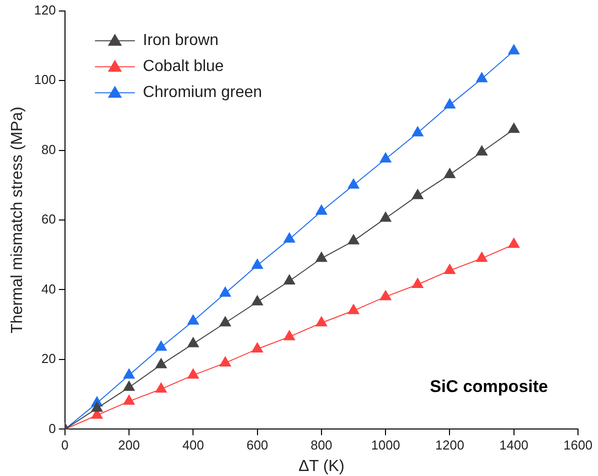  I want to click on y-tick-label: 20, so click(48, 358).